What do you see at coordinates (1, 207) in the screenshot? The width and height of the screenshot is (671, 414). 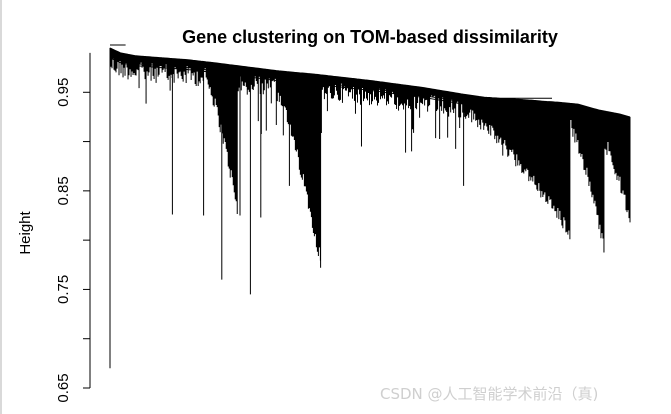 I see `window-left-edge` at bounding box center [1, 207].